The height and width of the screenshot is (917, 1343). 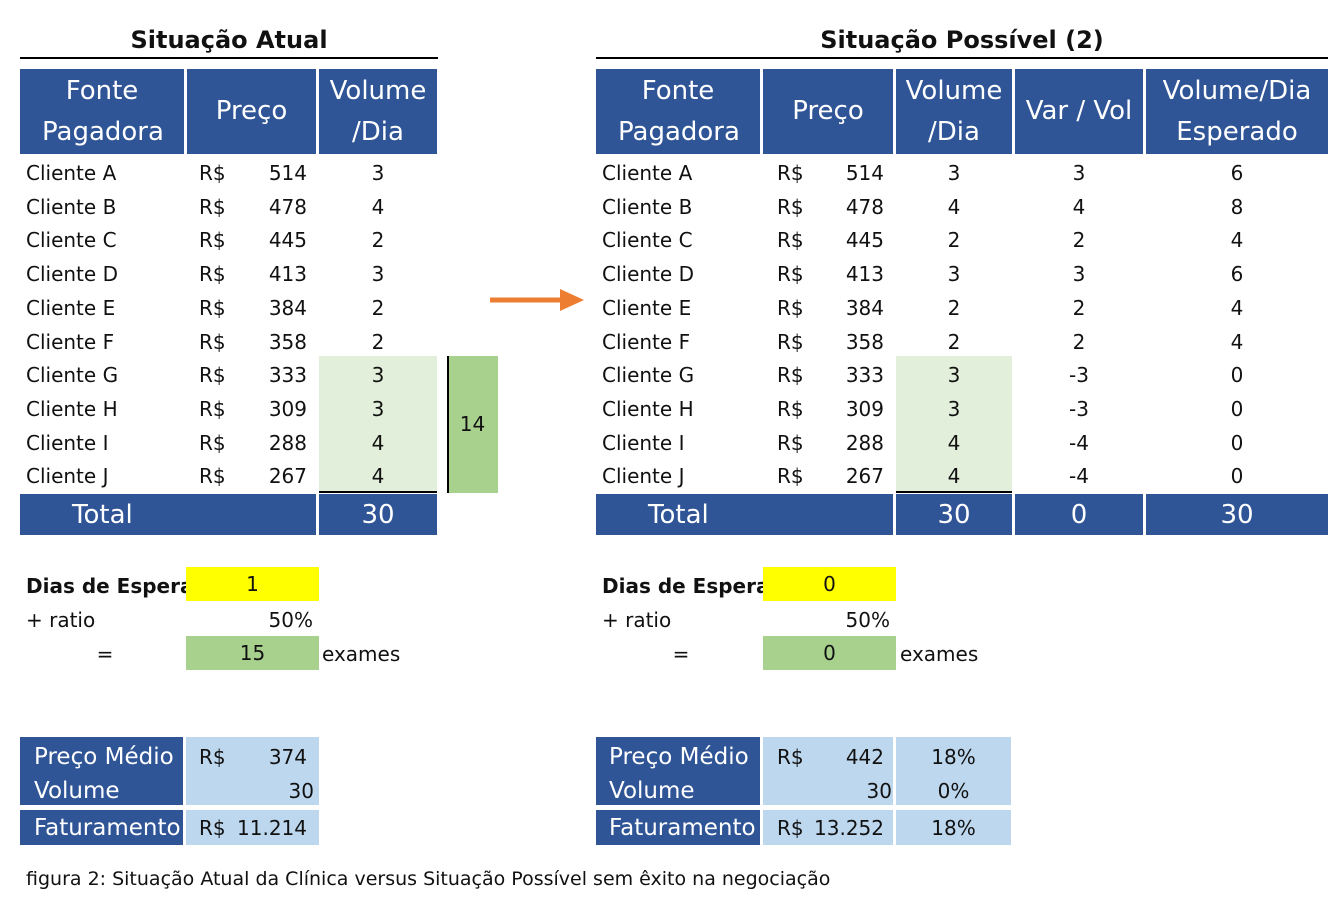 What do you see at coordinates (1079, 274) in the screenshot?
I see `right-row-var: 3` at bounding box center [1079, 274].